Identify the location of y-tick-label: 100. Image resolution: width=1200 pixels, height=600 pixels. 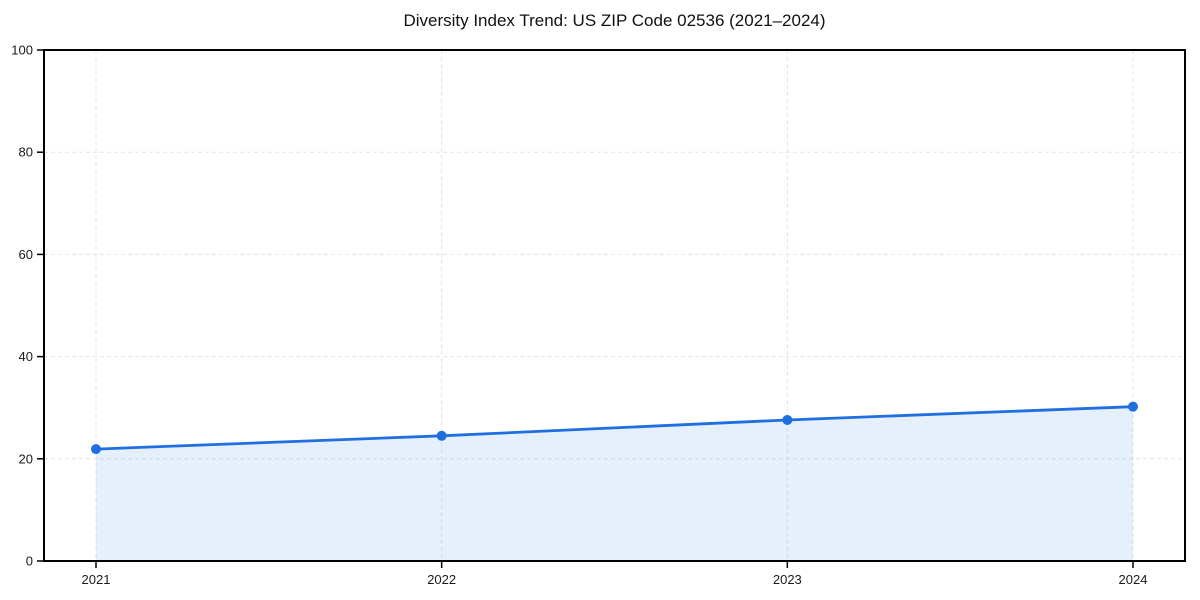
(22, 50).